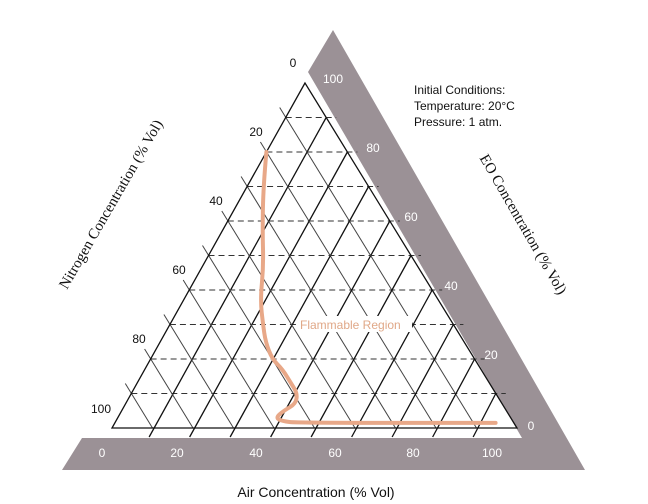 The height and width of the screenshot is (504, 648). I want to click on air-tick-label: 80, so click(413, 453).